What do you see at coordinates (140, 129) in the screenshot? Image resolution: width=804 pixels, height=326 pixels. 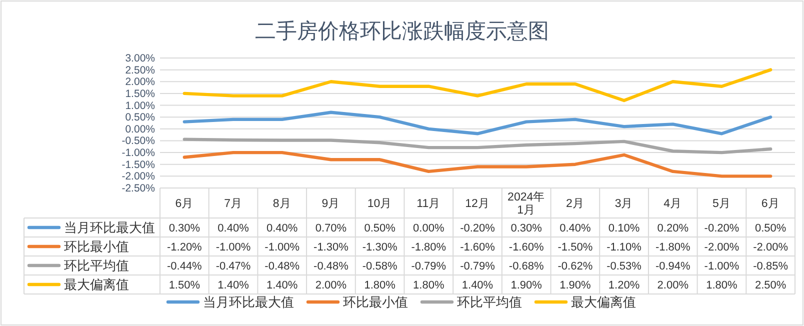 I see `y-tick-label: 0.00%` at bounding box center [140, 129].